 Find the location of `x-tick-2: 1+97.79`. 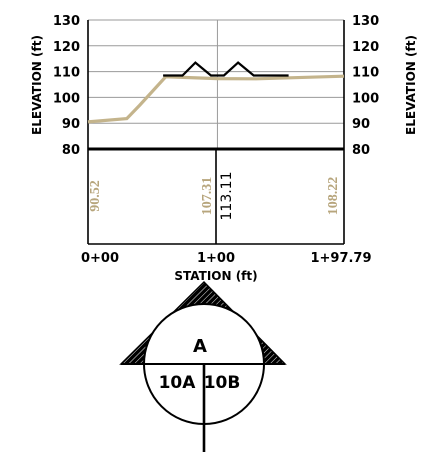

x-tick-2: 1+97.79 is located at coordinates (340, 258).